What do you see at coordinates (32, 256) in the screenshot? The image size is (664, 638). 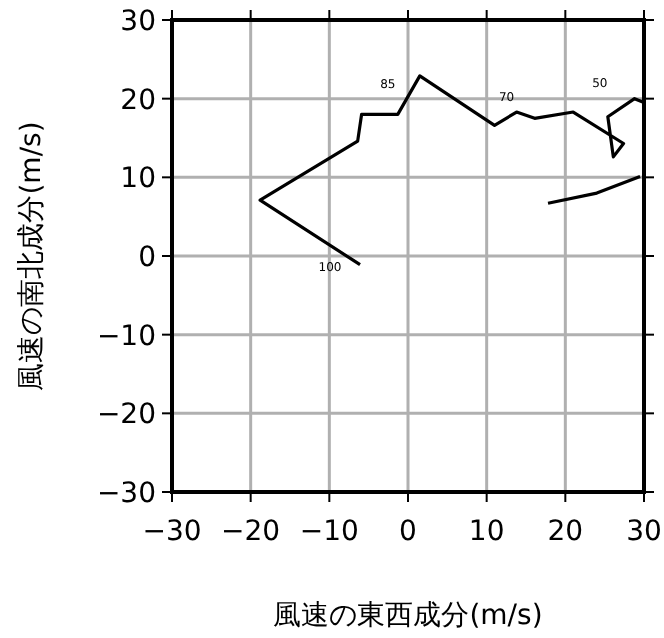 I see `y-axis-title: 風速の南北成分(m/s)` at bounding box center [32, 256].